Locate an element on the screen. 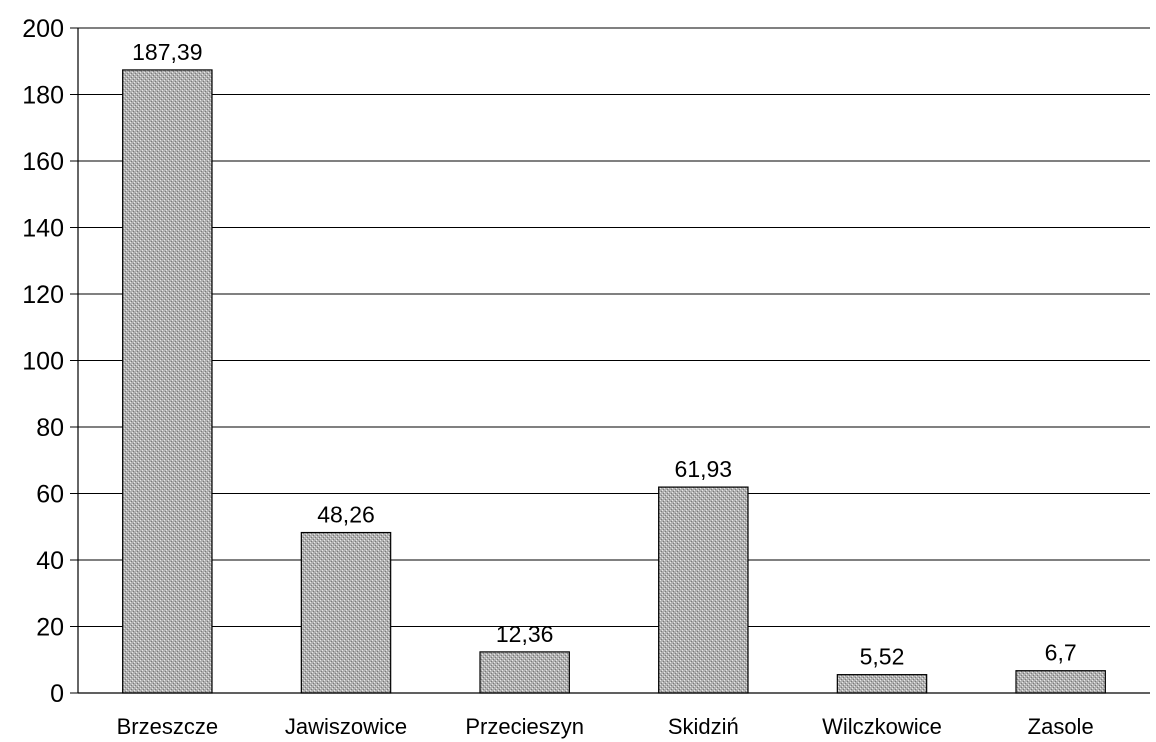 This screenshot has width=1156, height=742. x-tick-label: Brzeszcze is located at coordinates (167, 726).